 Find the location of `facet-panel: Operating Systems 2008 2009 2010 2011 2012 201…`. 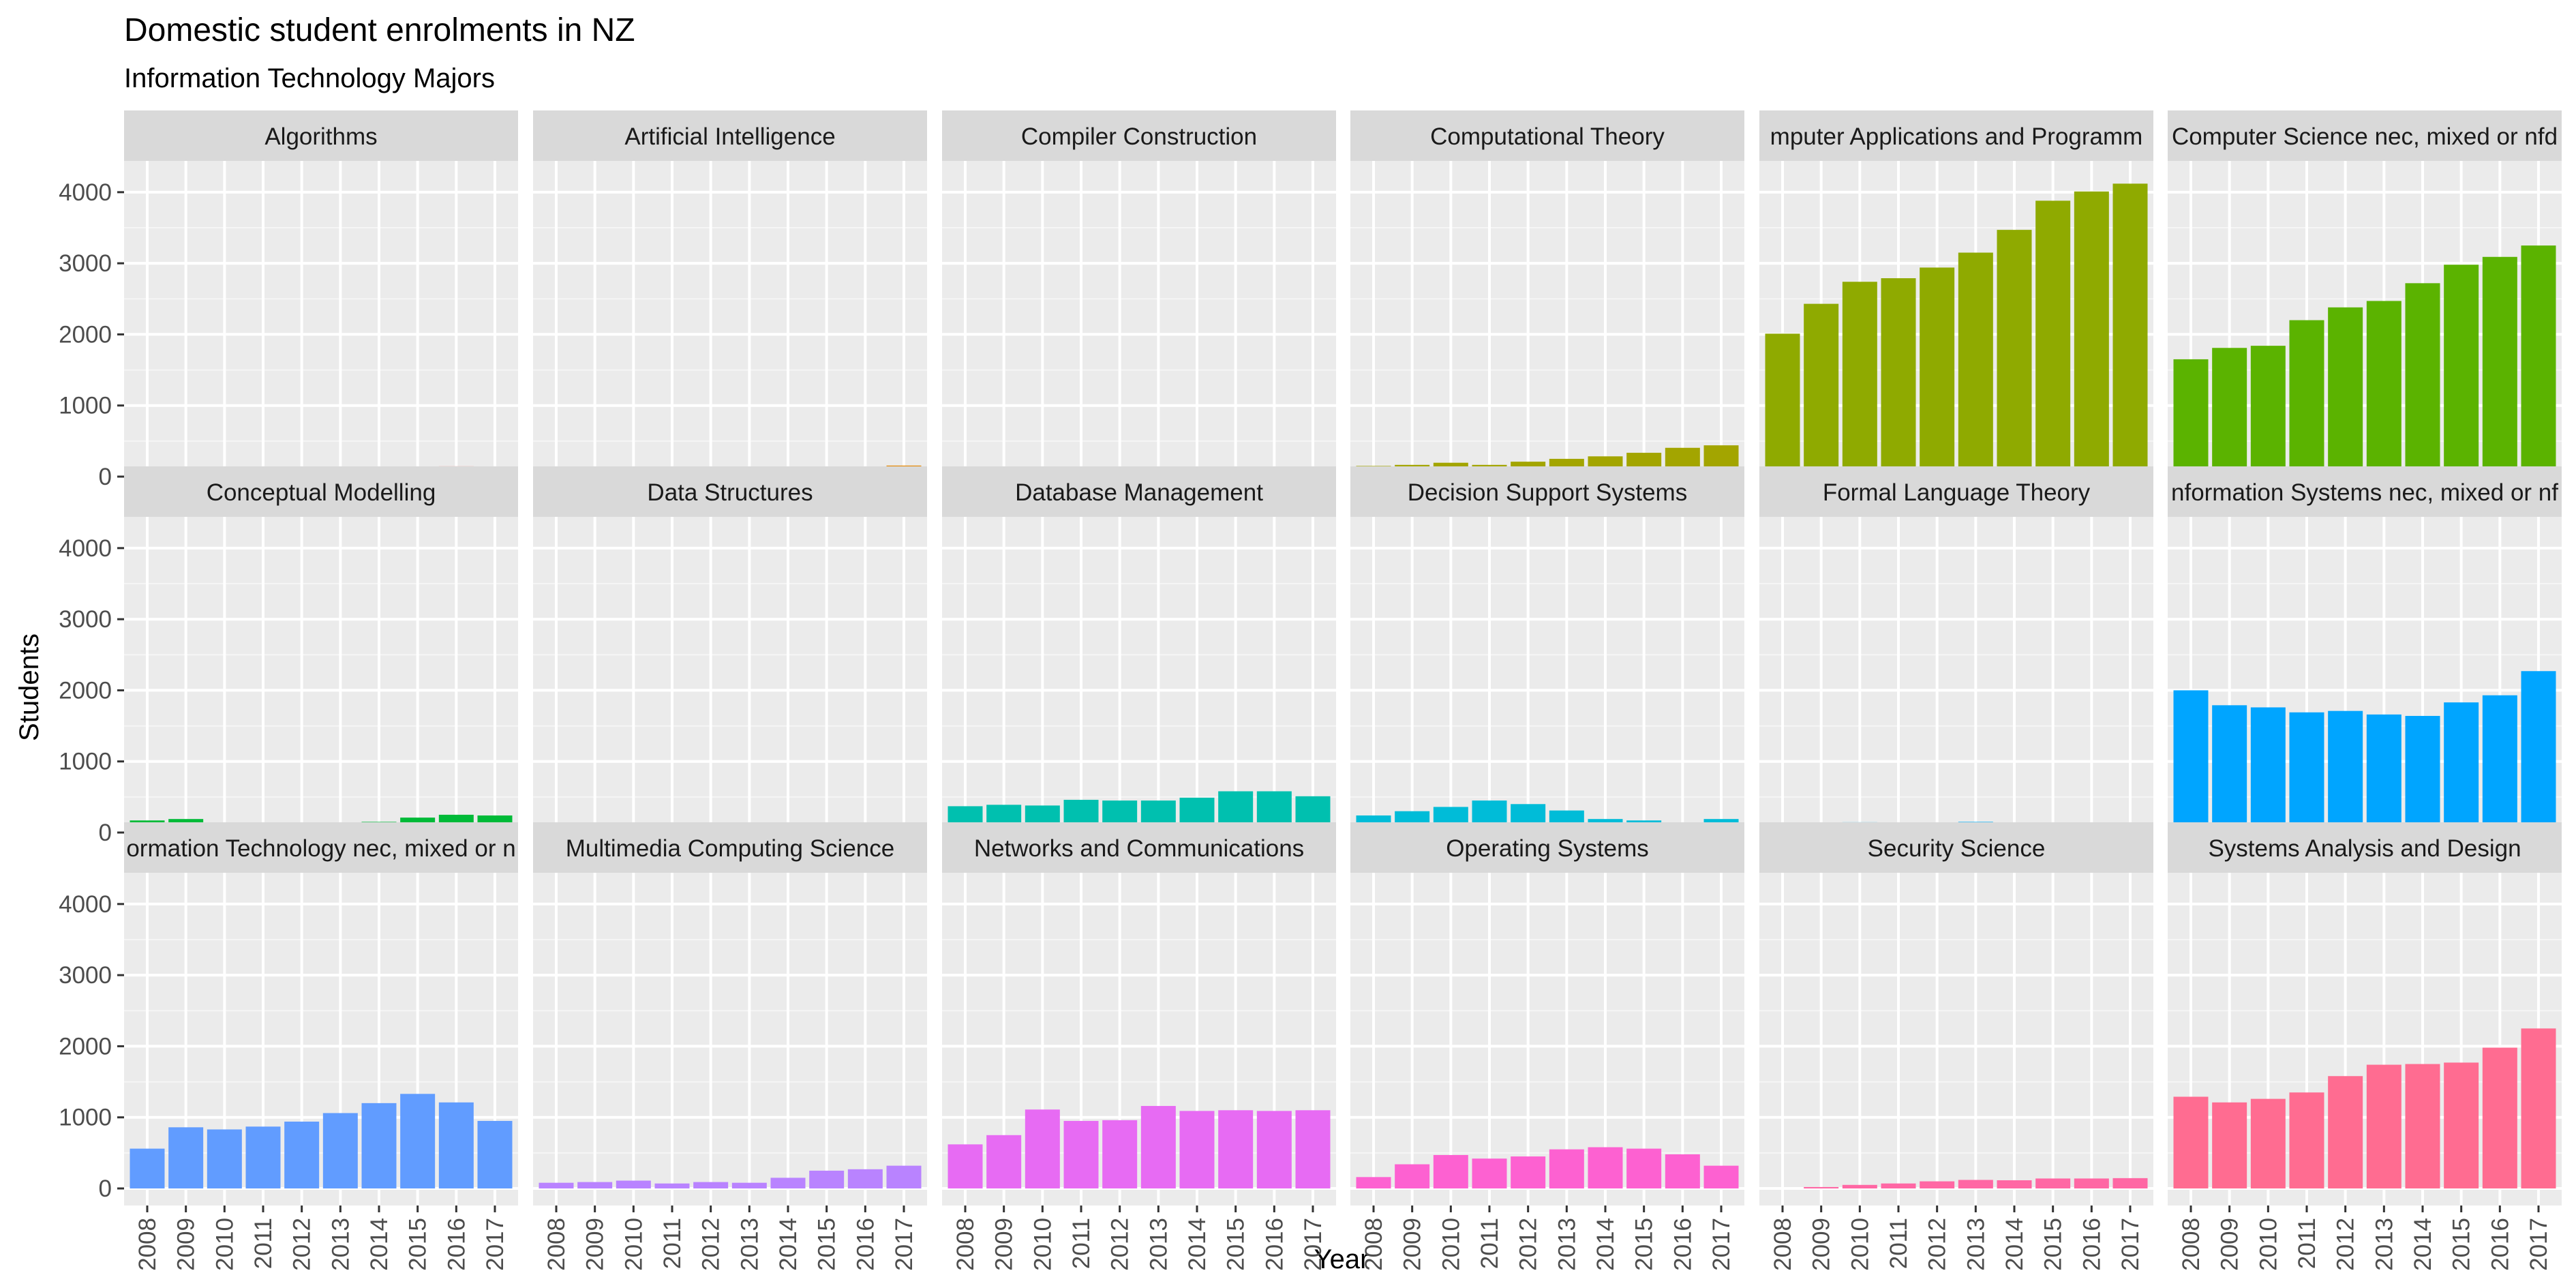

facet-panel: Operating Systems 2008 2009 2010 2011 2012 201… is located at coordinates (1547, 1046).